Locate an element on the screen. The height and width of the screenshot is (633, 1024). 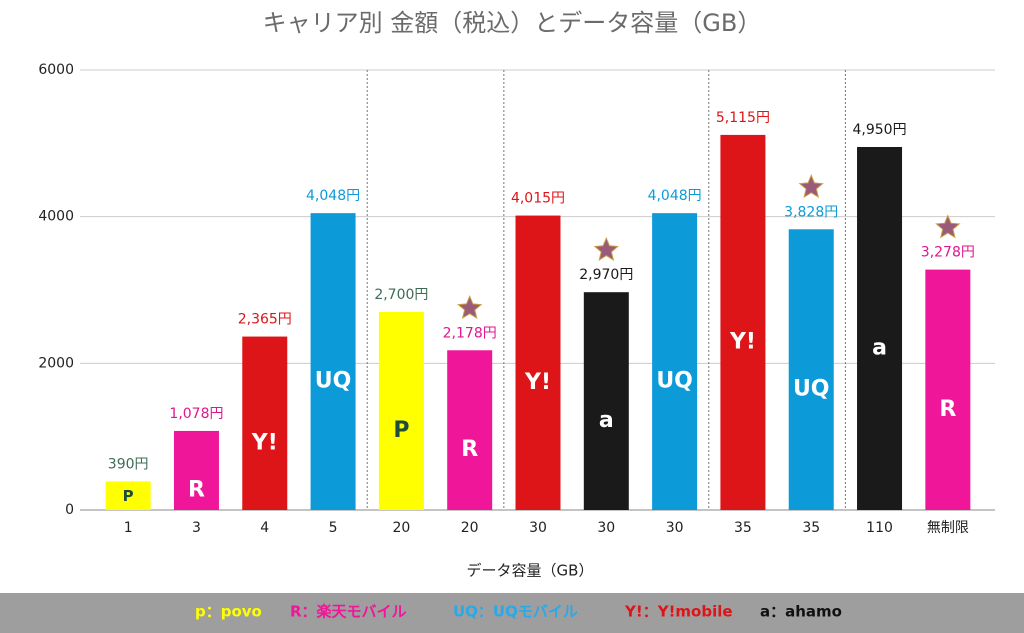
value-label: 390円 is located at coordinates (128, 464).